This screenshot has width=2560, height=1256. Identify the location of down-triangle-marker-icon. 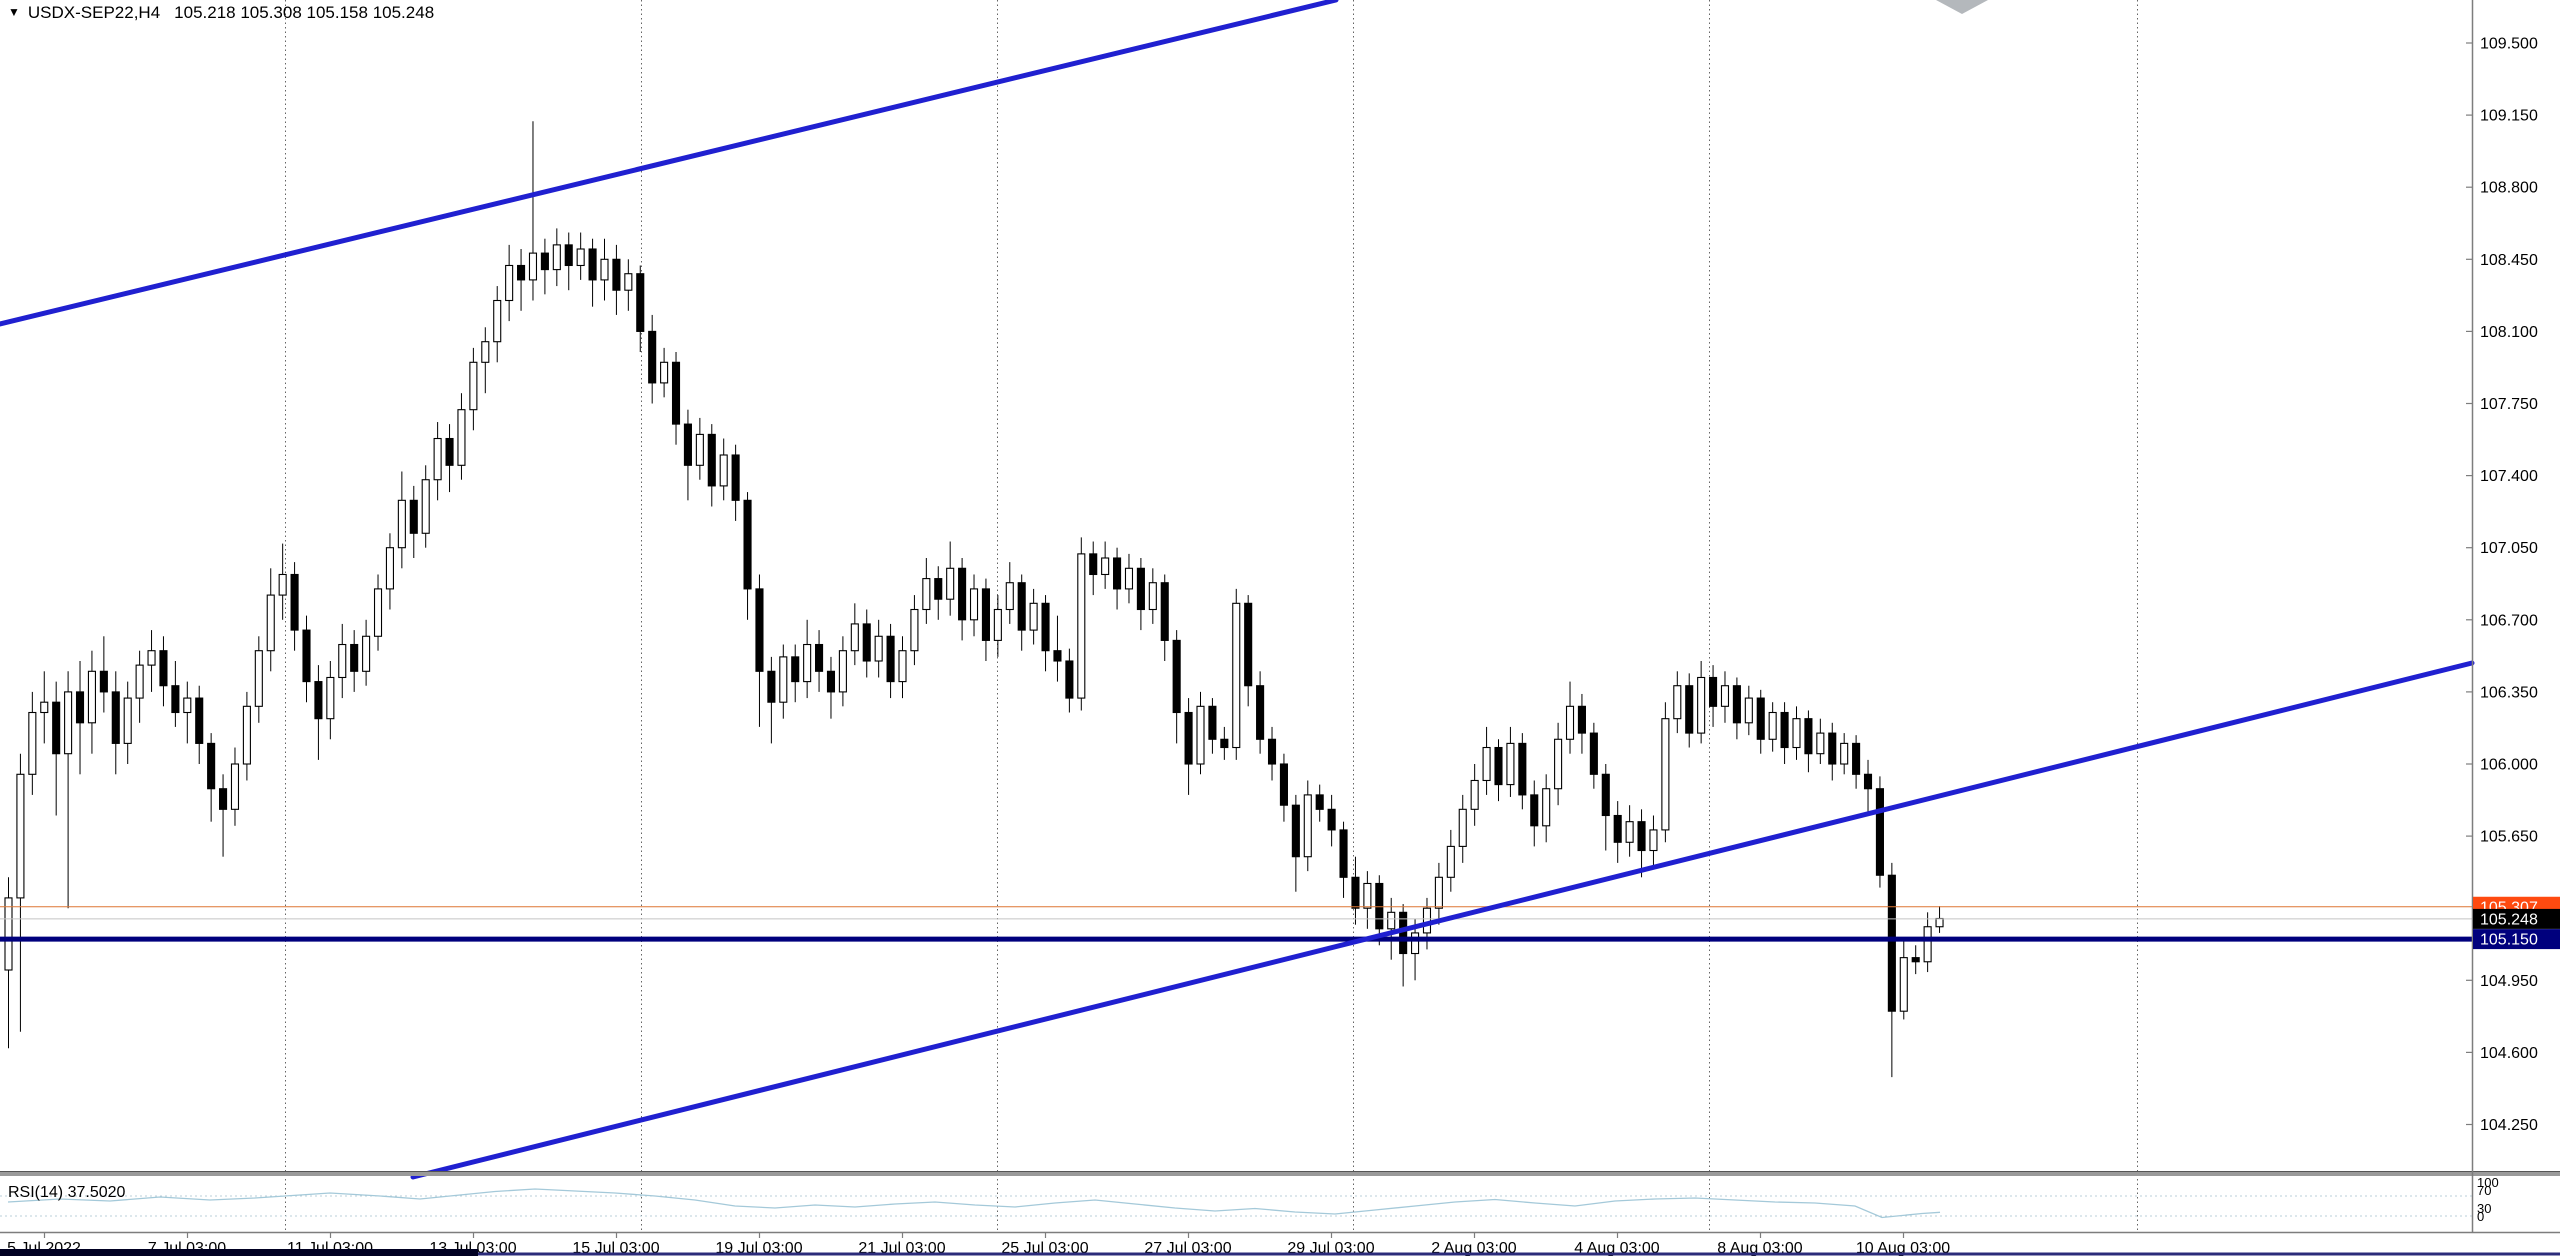
(1962, 7).